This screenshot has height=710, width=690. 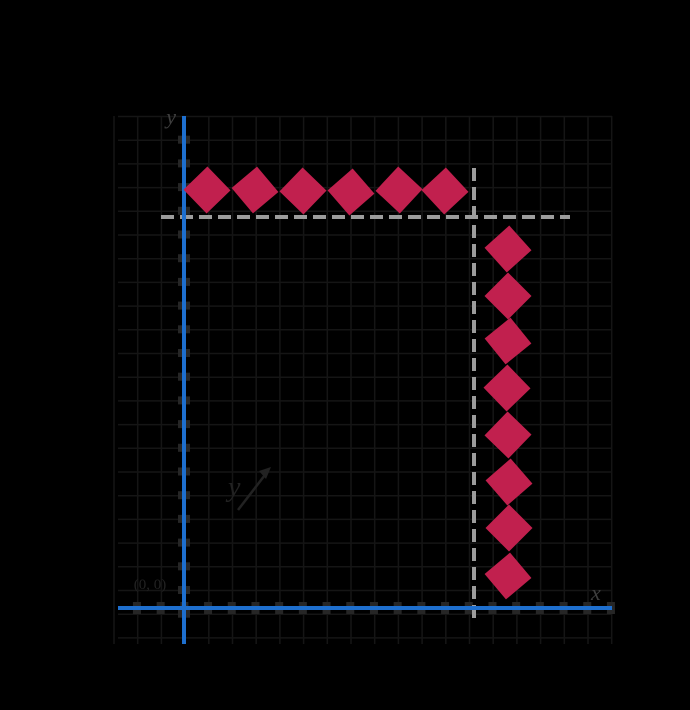 I want to click on annotation-arrowhead, so click(x=265, y=473).